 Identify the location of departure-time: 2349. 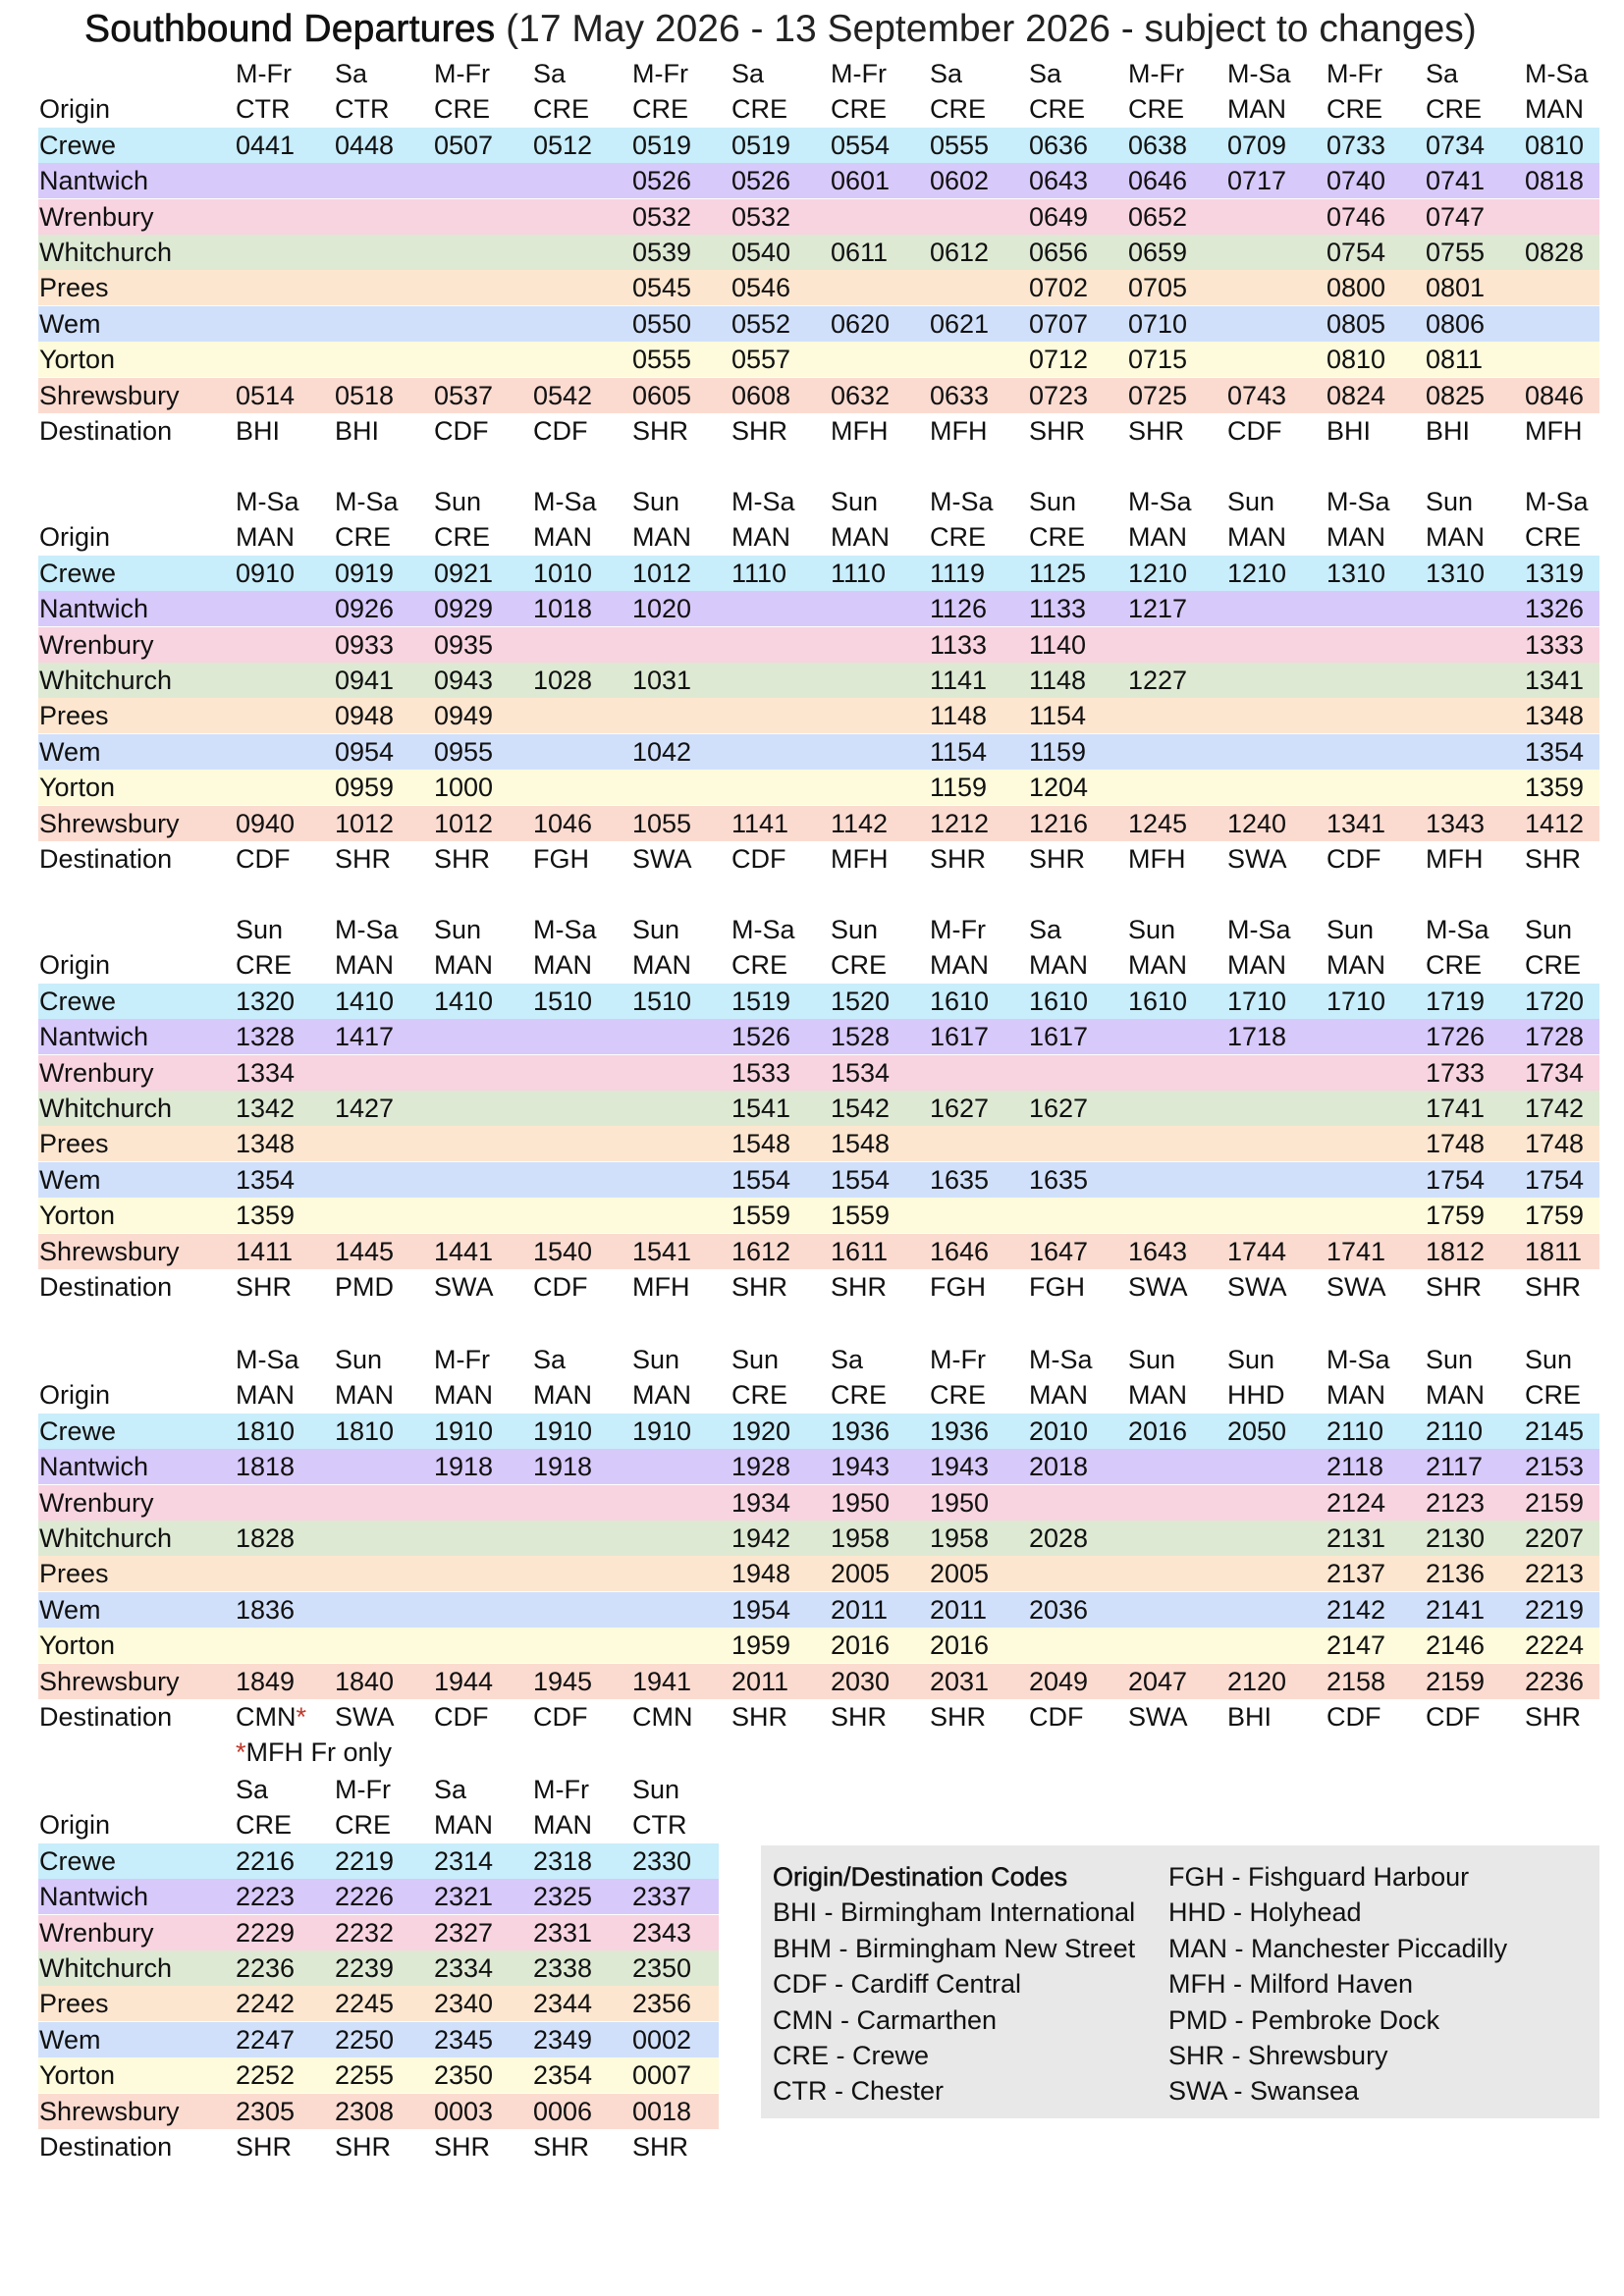
(563, 2040).